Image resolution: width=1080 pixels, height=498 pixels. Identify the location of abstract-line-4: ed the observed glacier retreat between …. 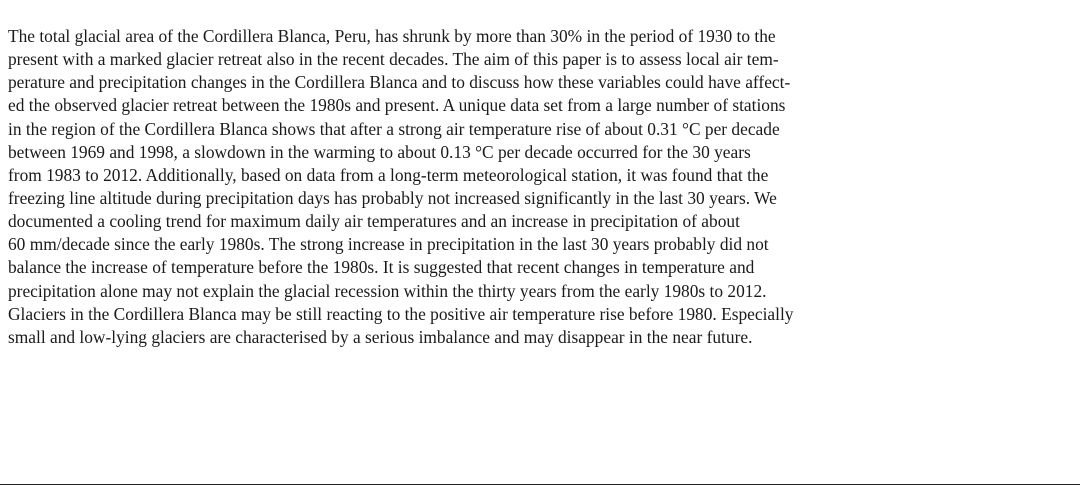
(397, 105).